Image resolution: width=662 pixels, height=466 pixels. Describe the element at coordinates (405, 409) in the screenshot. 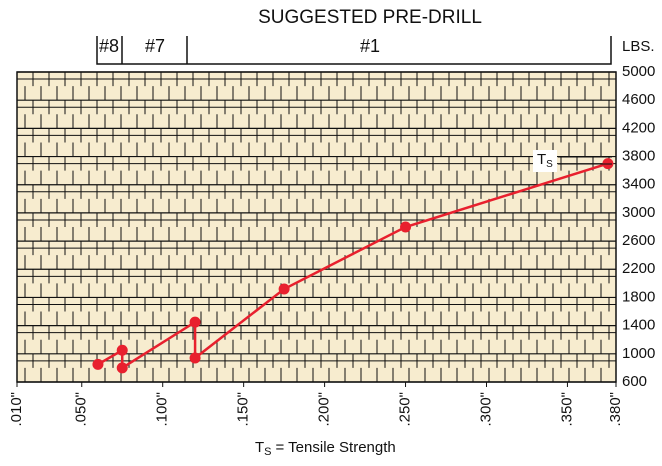

I see `x-tick-label: .250"` at that location.